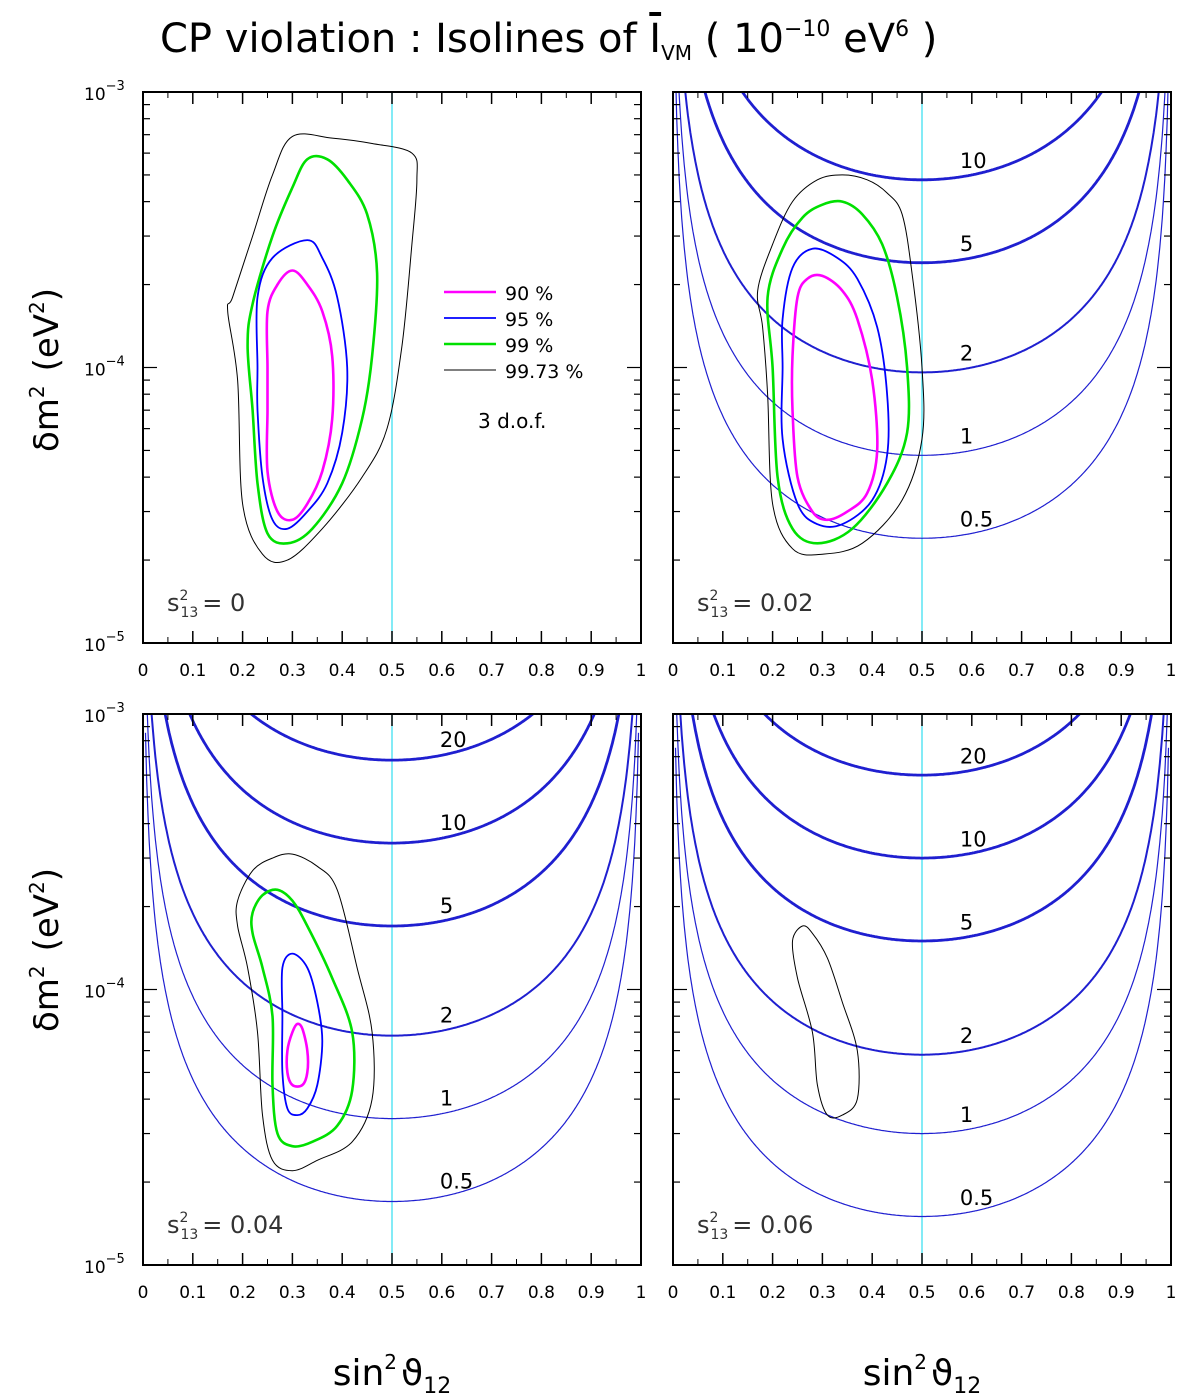 The width and height of the screenshot is (1181, 1399). I want to click on title-units-mid: eV, so click(862, 39).